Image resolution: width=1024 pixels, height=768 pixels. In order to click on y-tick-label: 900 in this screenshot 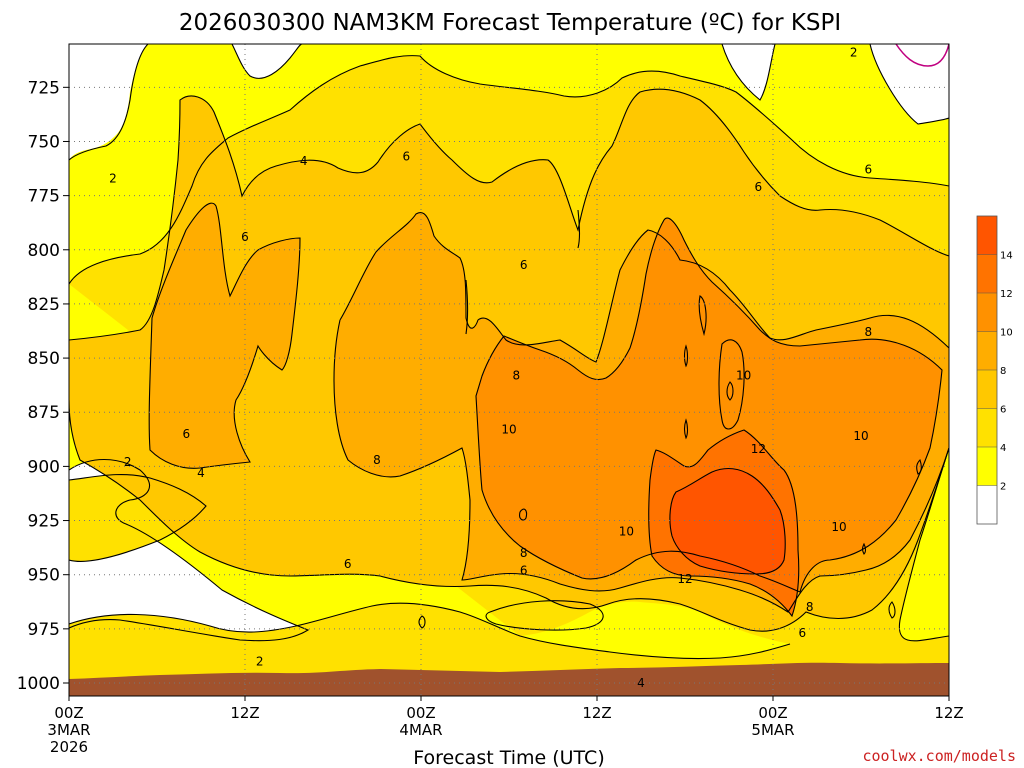, I will do `click(44, 467)`.